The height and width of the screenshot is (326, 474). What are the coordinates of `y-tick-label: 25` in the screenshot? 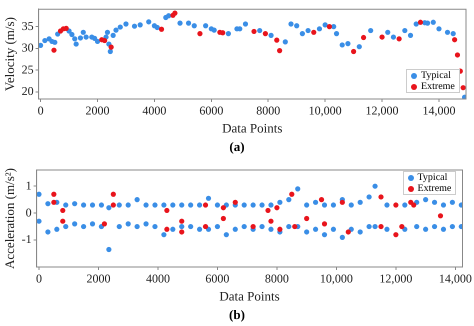 It's located at (28, 69).